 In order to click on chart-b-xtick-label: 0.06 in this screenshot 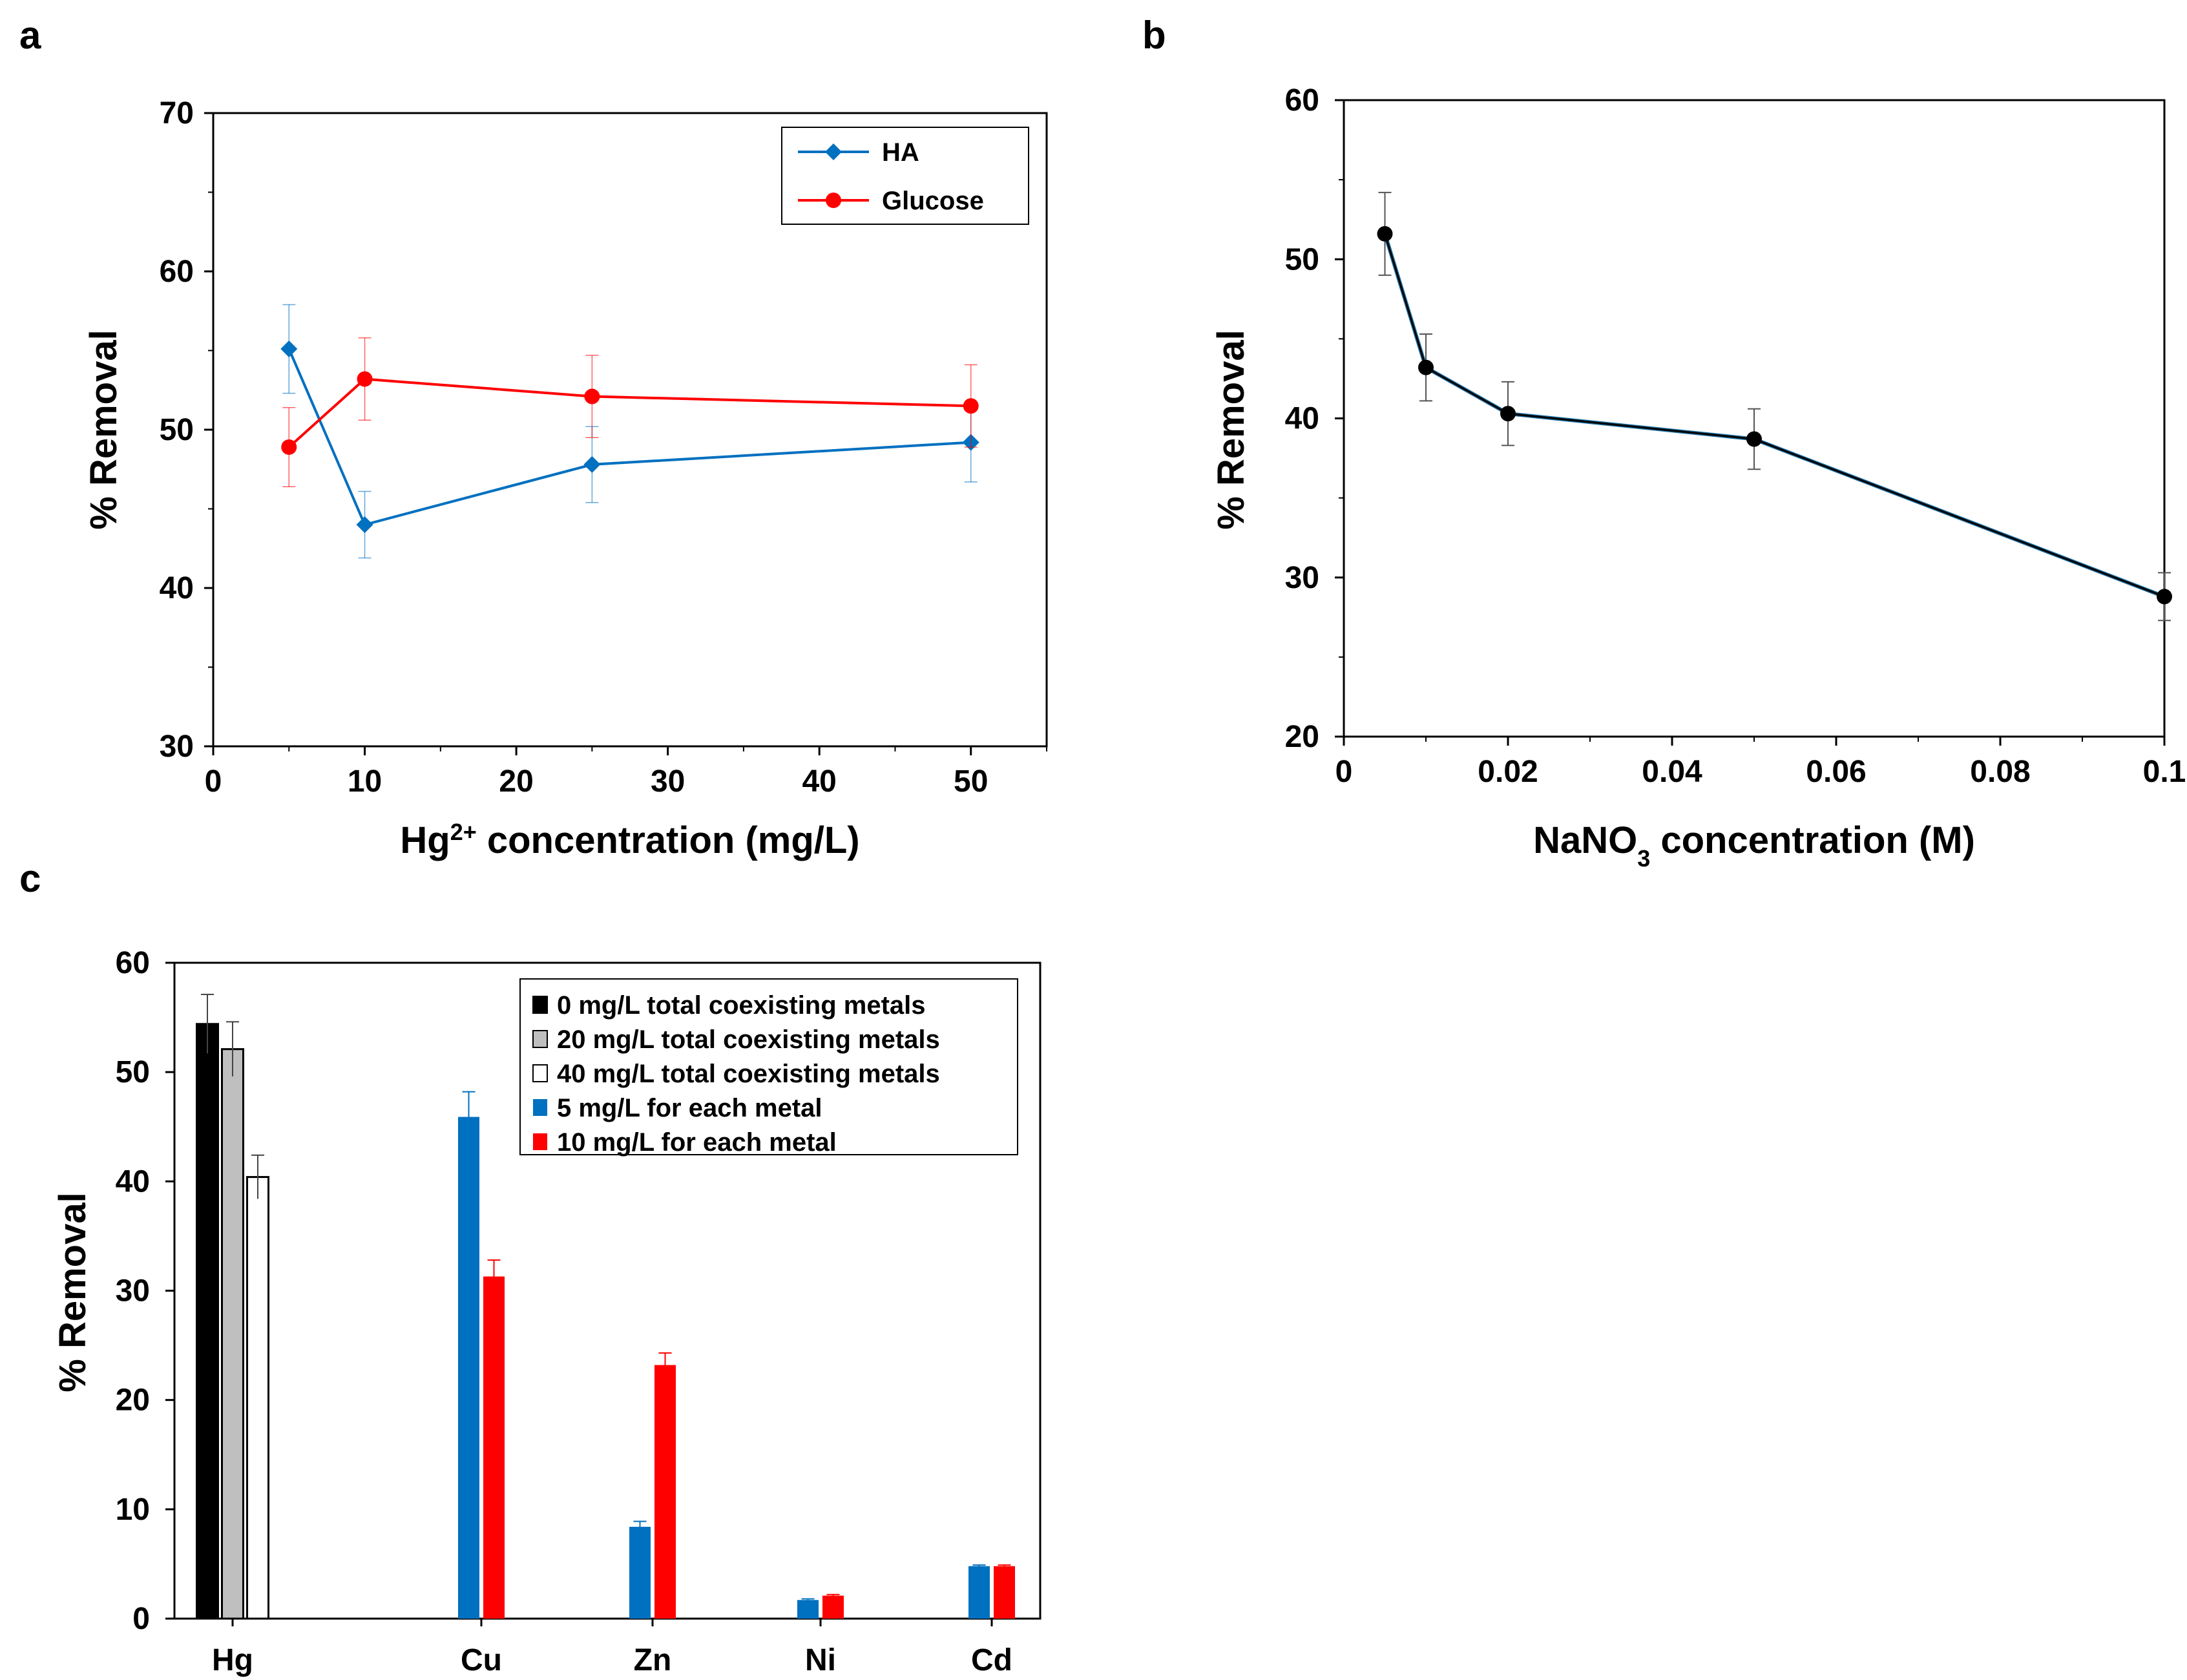, I will do `click(1836, 772)`.